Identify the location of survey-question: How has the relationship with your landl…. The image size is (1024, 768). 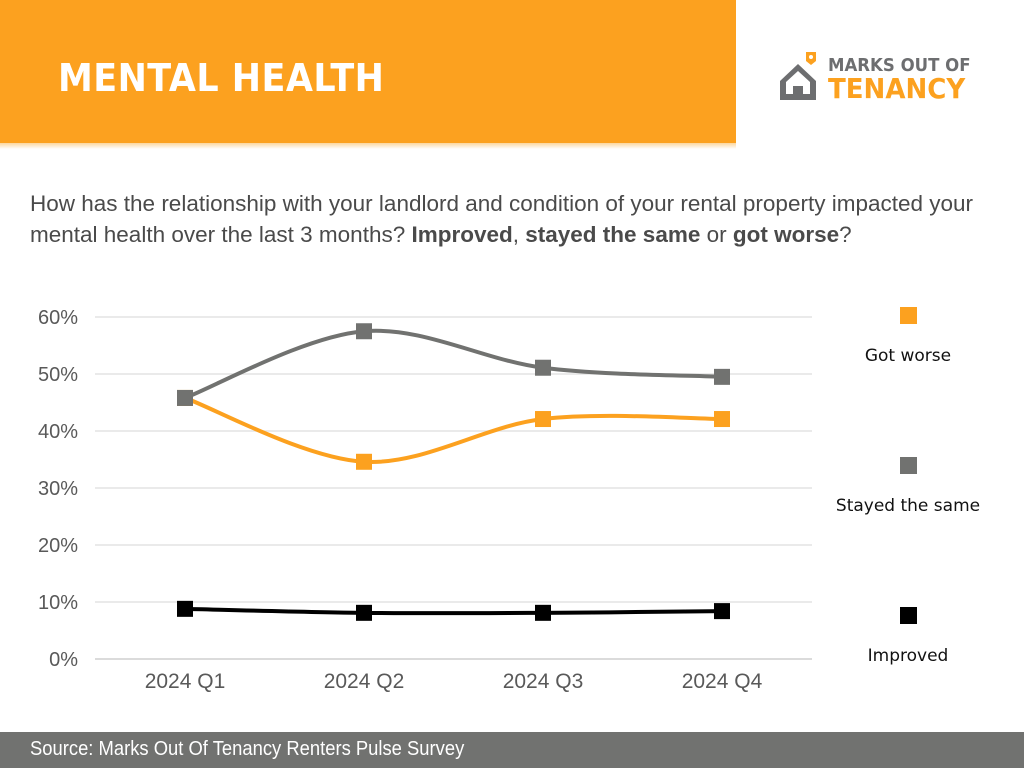
(517, 219).